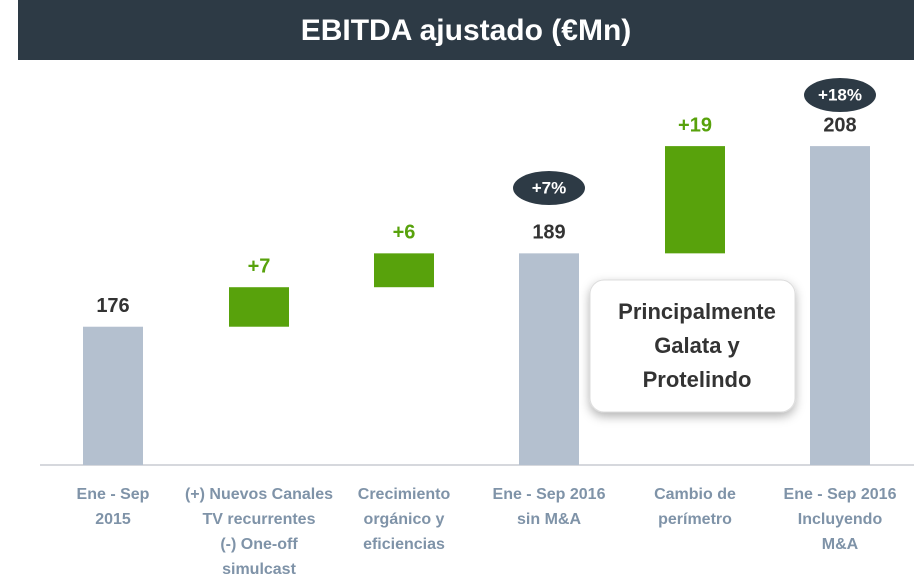 The image size is (914, 582). What do you see at coordinates (697, 379) in the screenshot?
I see `callout-text: Protelindo` at bounding box center [697, 379].